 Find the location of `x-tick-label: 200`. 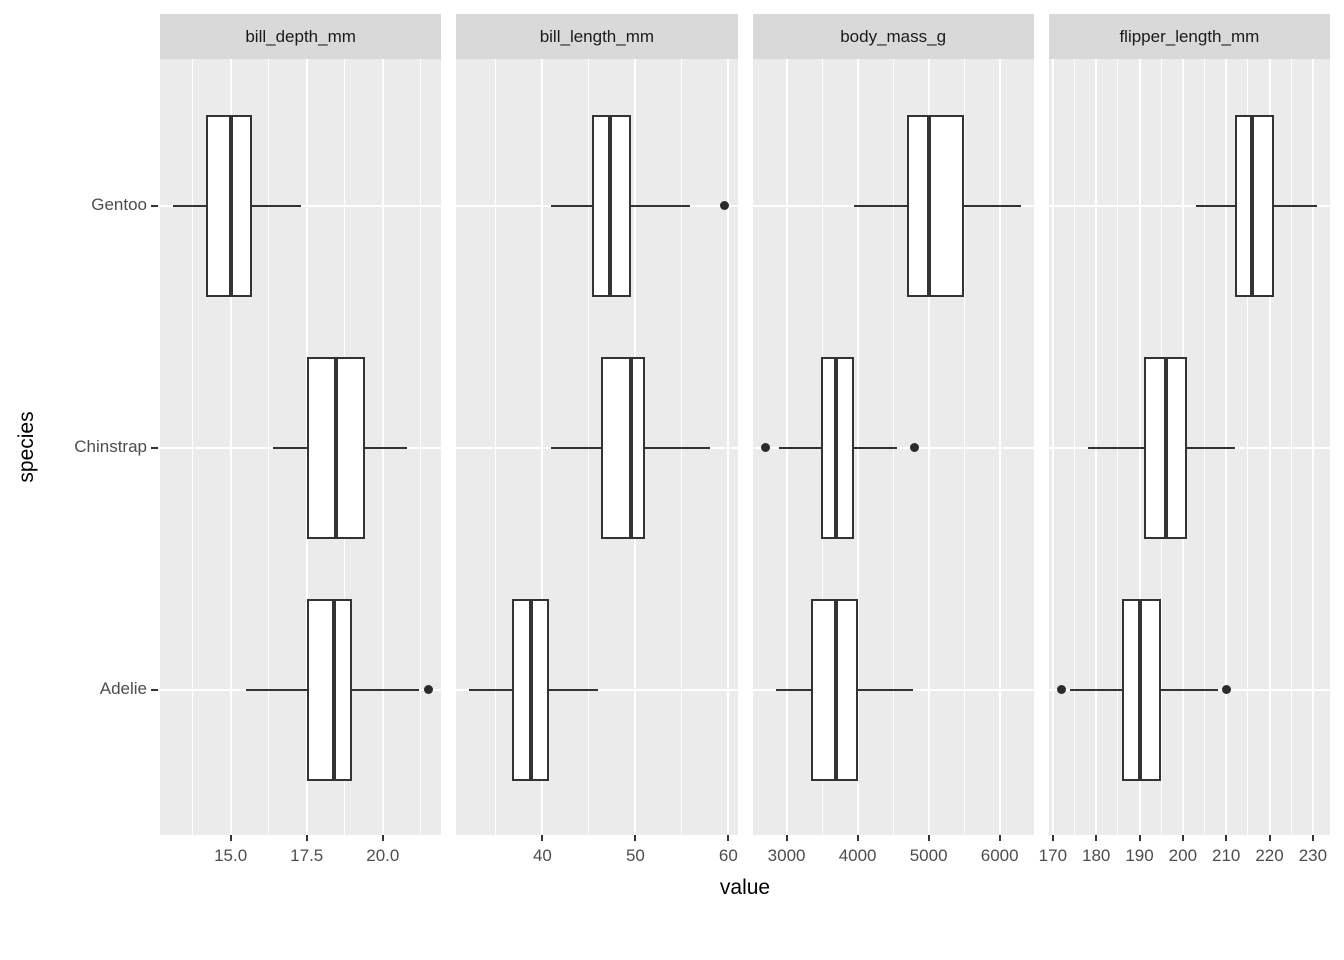

x-tick-label: 200 is located at coordinates (1183, 855).